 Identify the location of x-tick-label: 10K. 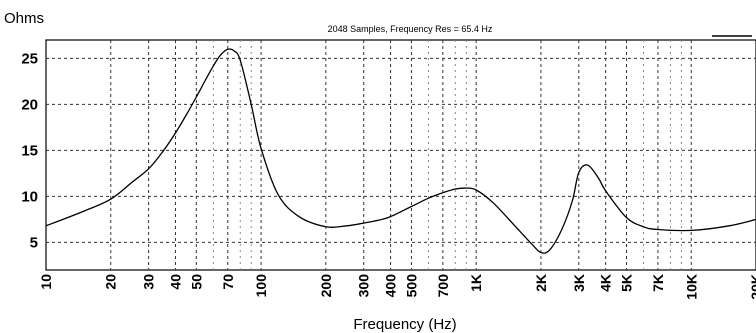
(691, 287).